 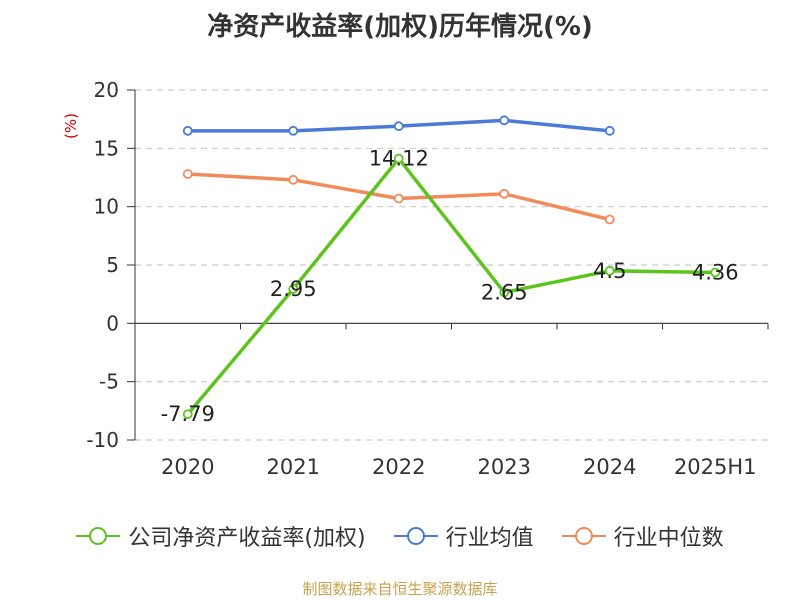 What do you see at coordinates (106, 148) in the screenshot?
I see `y-tick-label: 15` at bounding box center [106, 148].